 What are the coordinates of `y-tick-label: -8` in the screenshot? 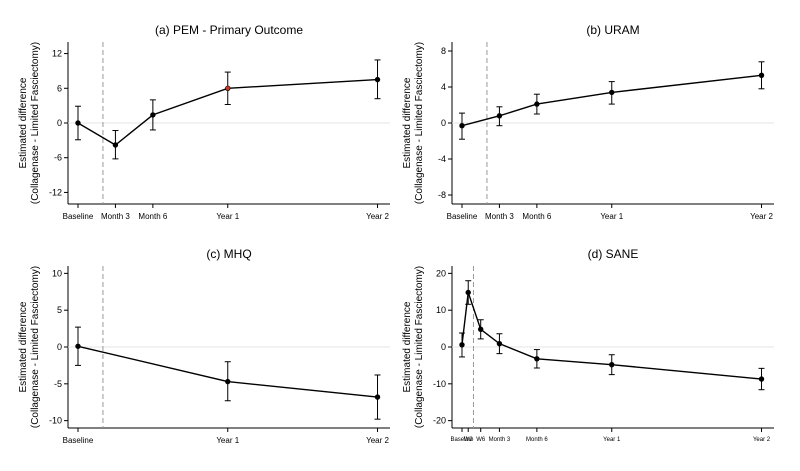 It's located at (442, 195).